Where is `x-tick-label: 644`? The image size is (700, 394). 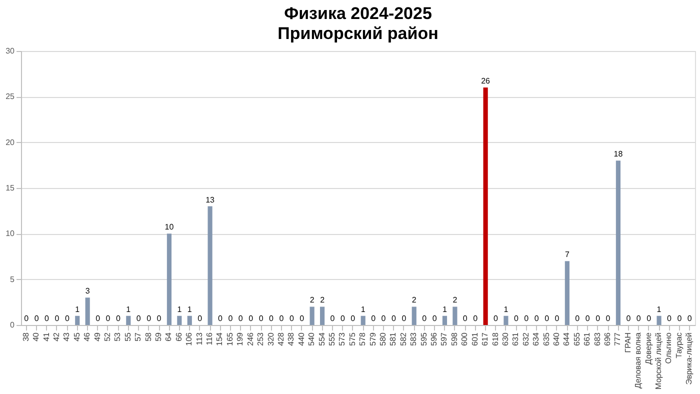 x-tick-label: 644 is located at coordinates (567, 339).